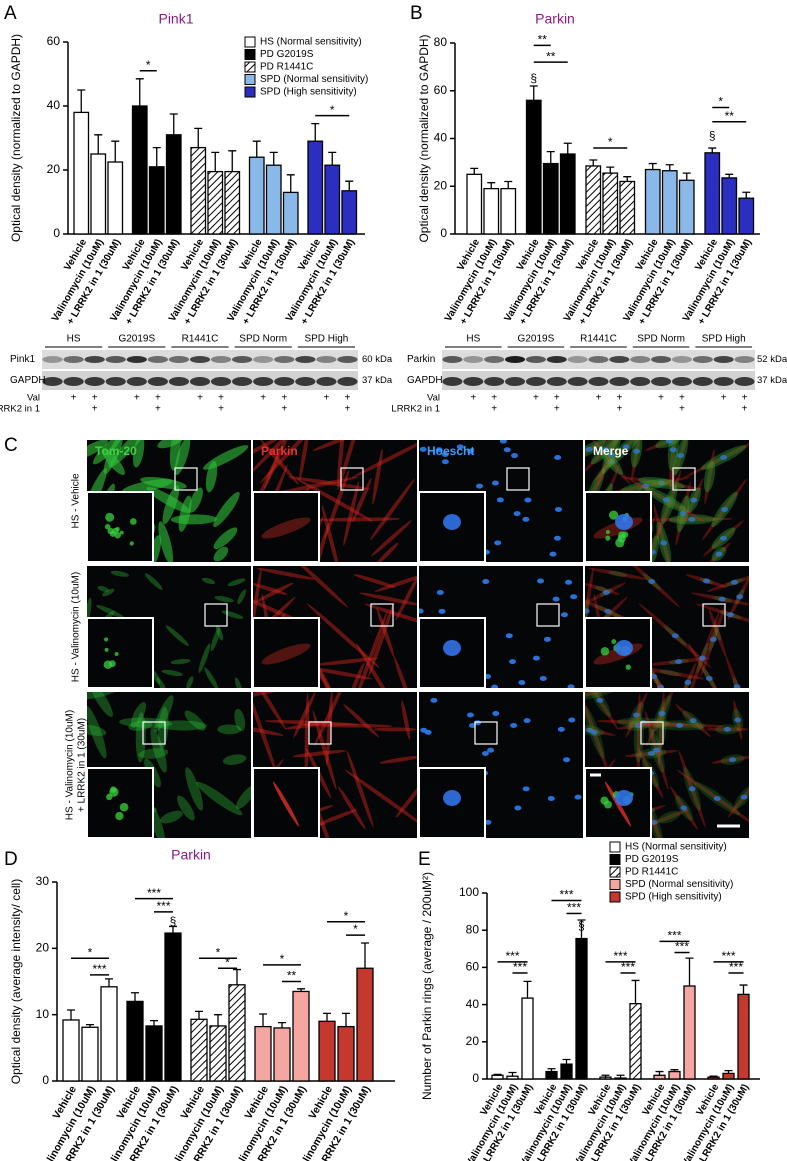  I want to click on y-tick-label: 20, so click(441, 185).